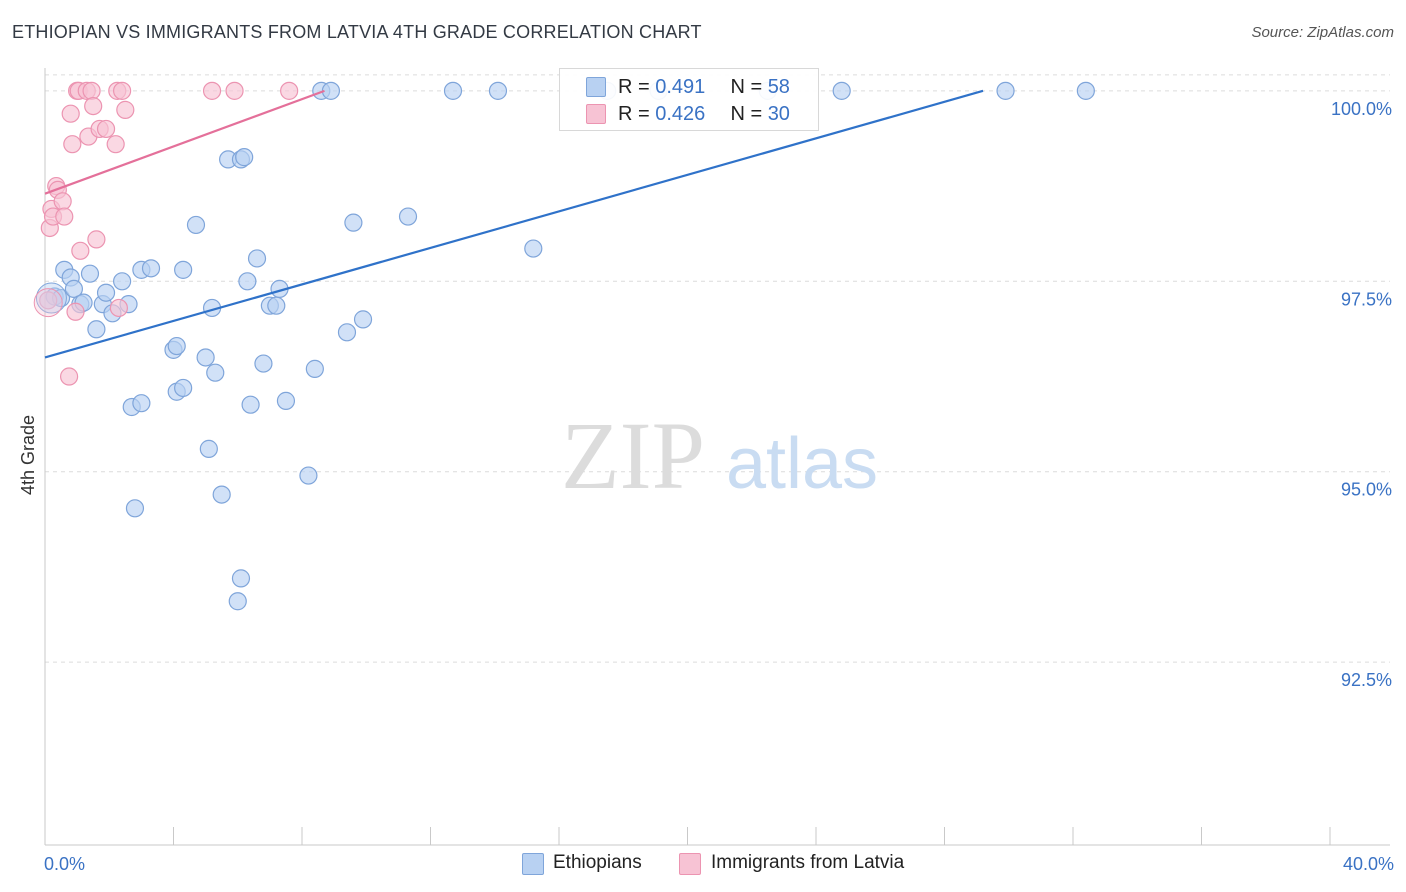  What do you see at coordinates (778, 114) in the screenshot?
I see `legend-n-value-2: 30` at bounding box center [778, 114].